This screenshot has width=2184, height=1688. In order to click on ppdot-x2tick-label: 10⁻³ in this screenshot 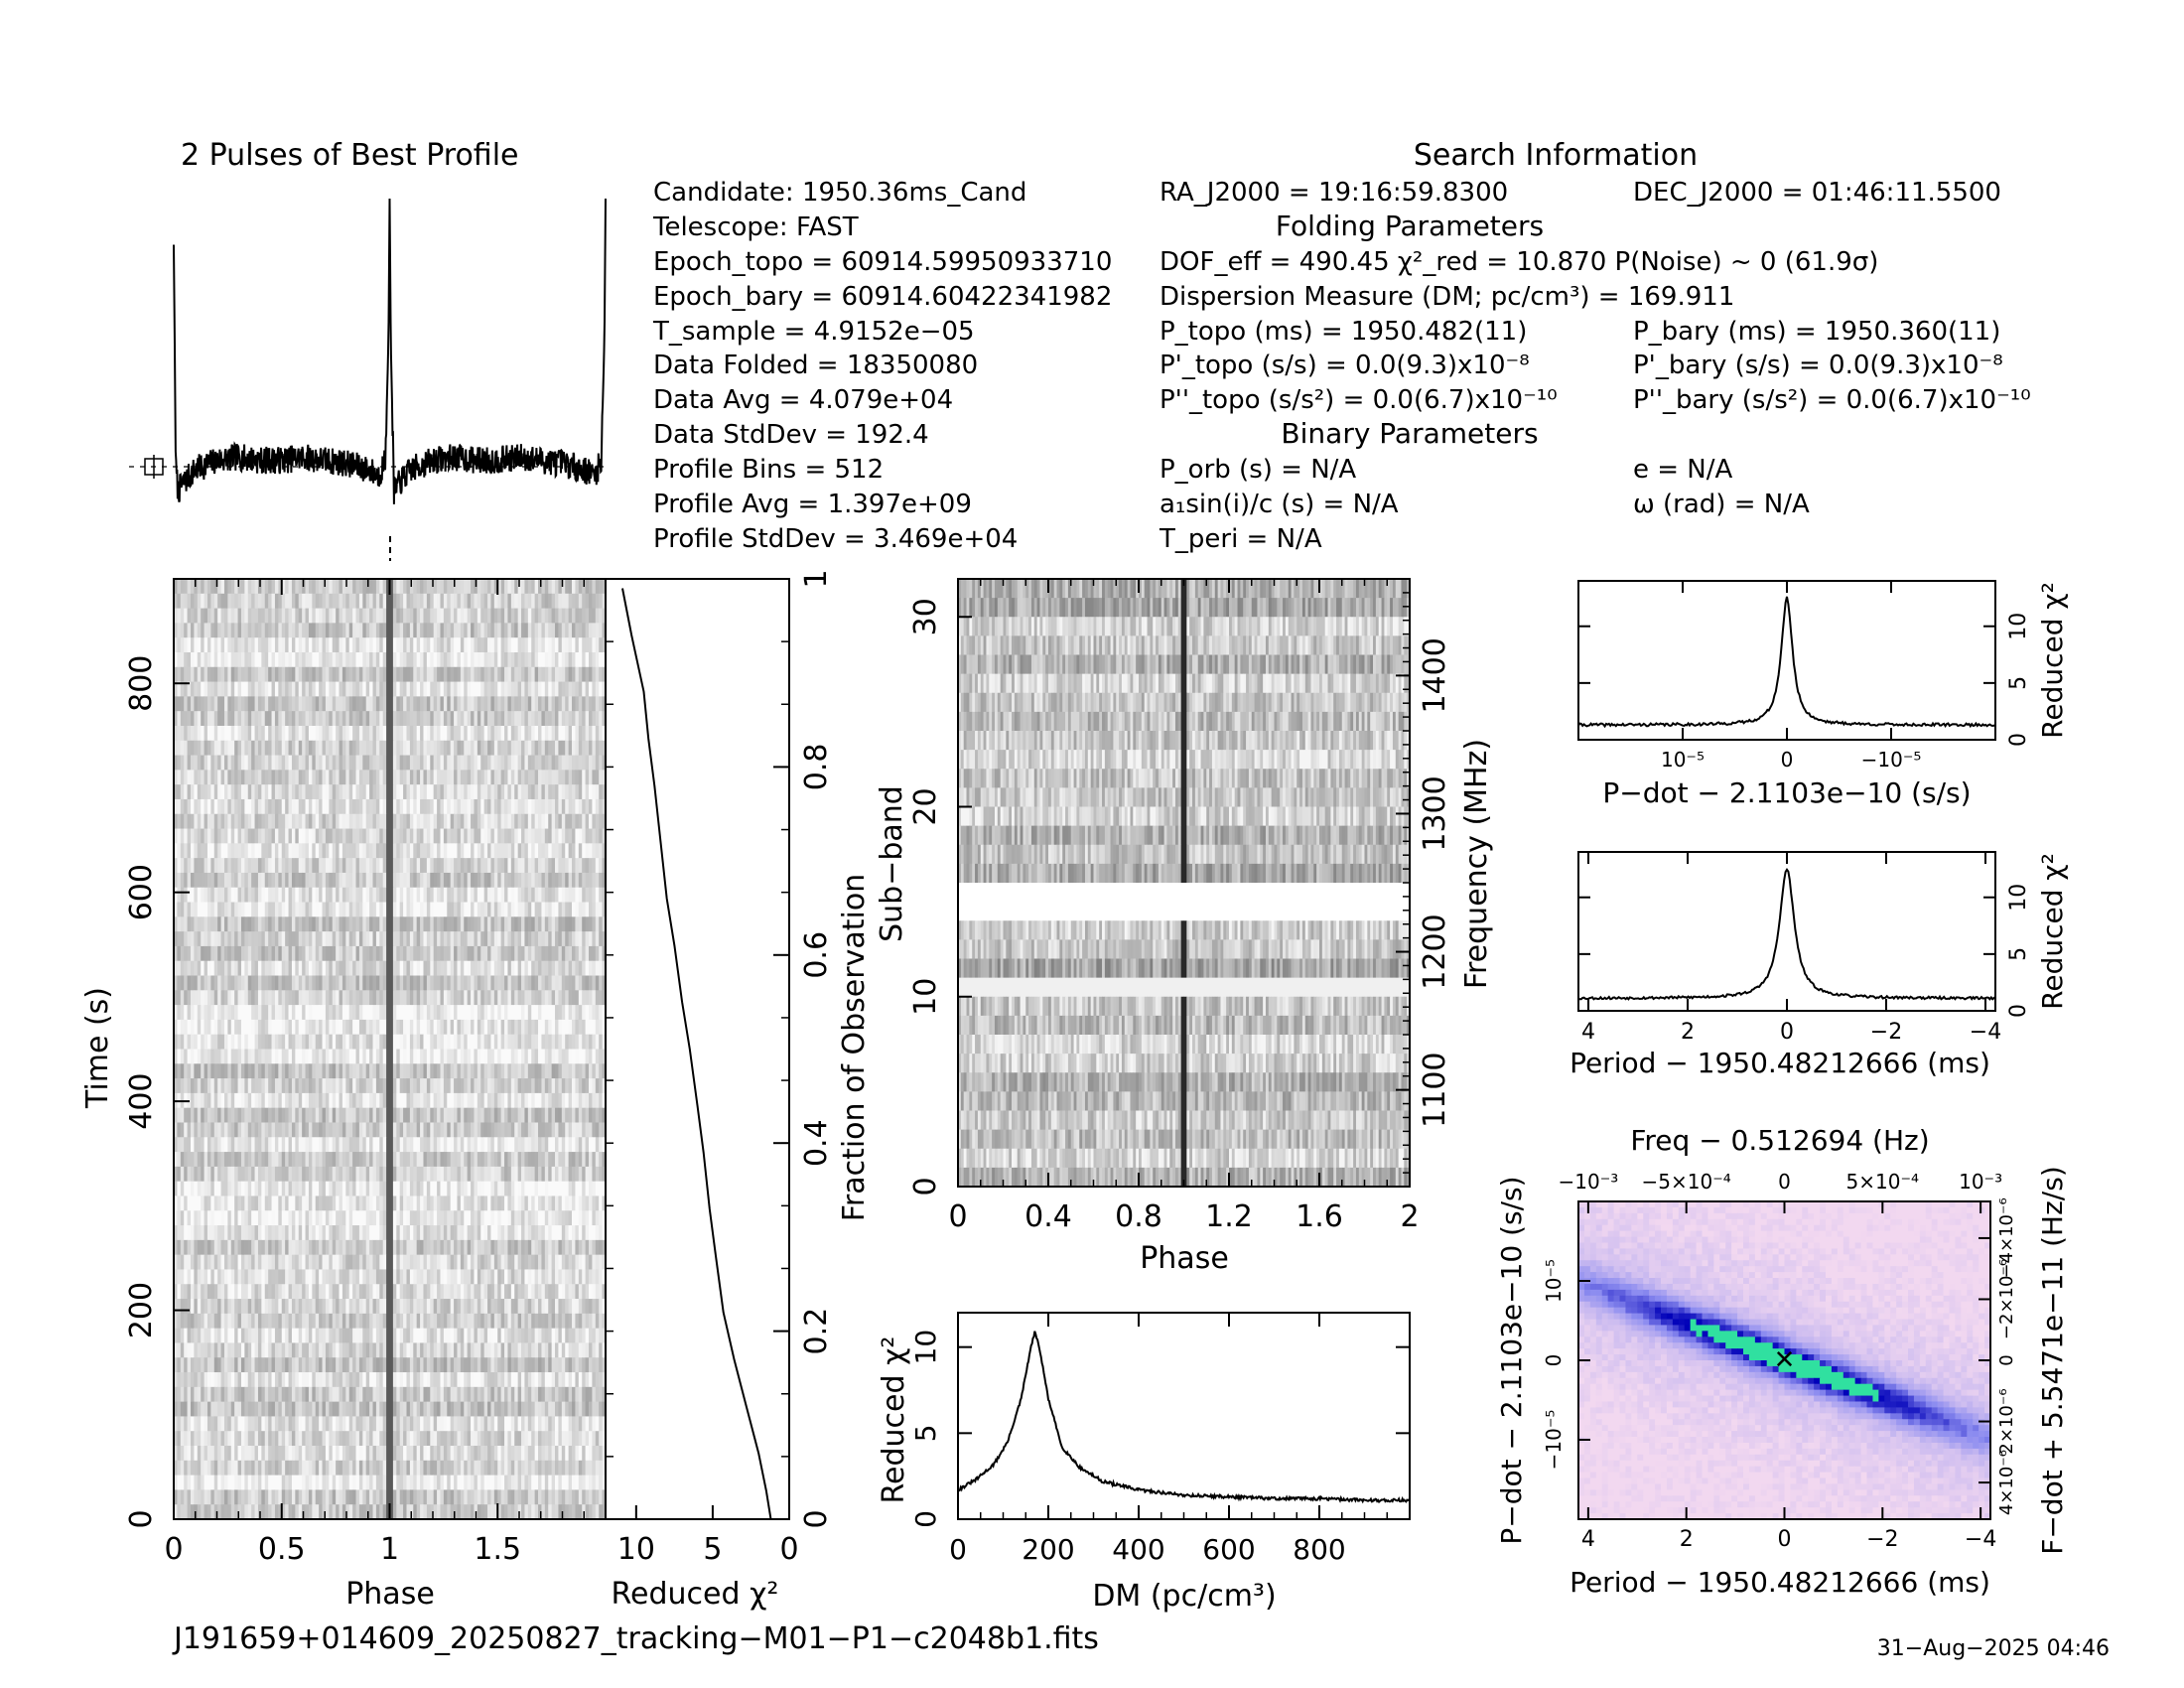, I will do `click(1980, 1182)`.